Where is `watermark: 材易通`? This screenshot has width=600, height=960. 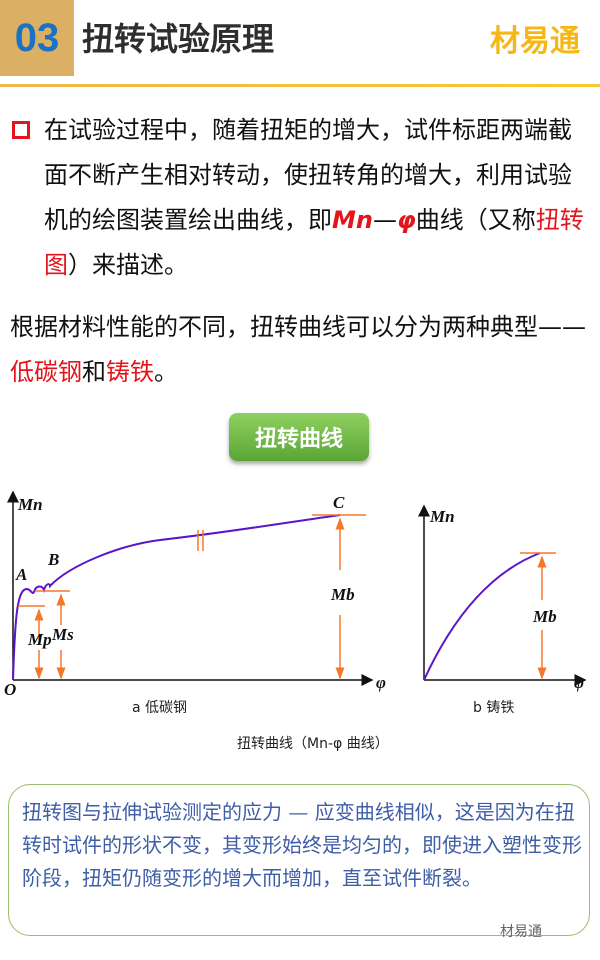
watermark: 材易通 is located at coordinates (521, 932).